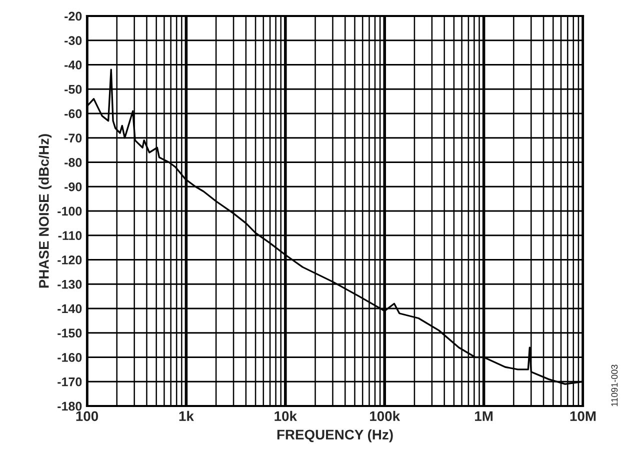  What do you see at coordinates (70, 406) in the screenshot?
I see `y-tick-label: -180` at bounding box center [70, 406].